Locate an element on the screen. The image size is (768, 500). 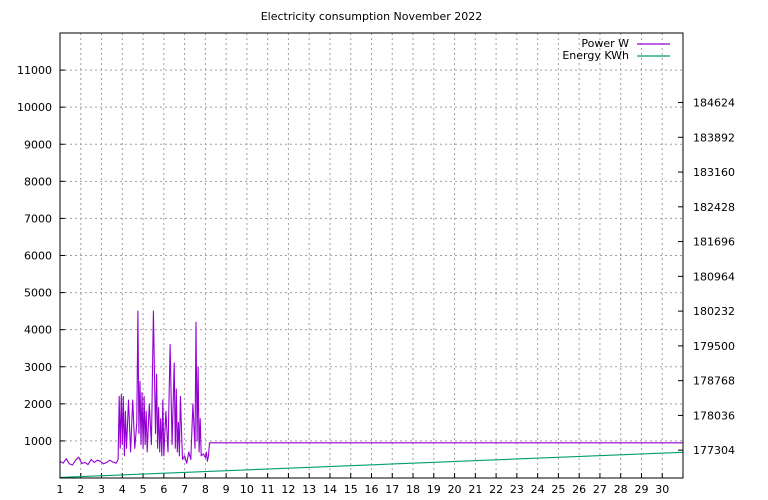
y-tick-label: 7000 is located at coordinates (38, 218).